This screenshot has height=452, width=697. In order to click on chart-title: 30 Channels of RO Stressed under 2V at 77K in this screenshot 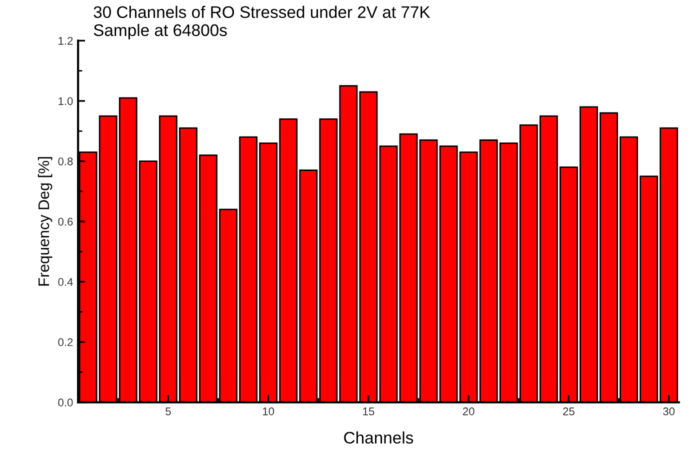, I will do `click(262, 12)`.